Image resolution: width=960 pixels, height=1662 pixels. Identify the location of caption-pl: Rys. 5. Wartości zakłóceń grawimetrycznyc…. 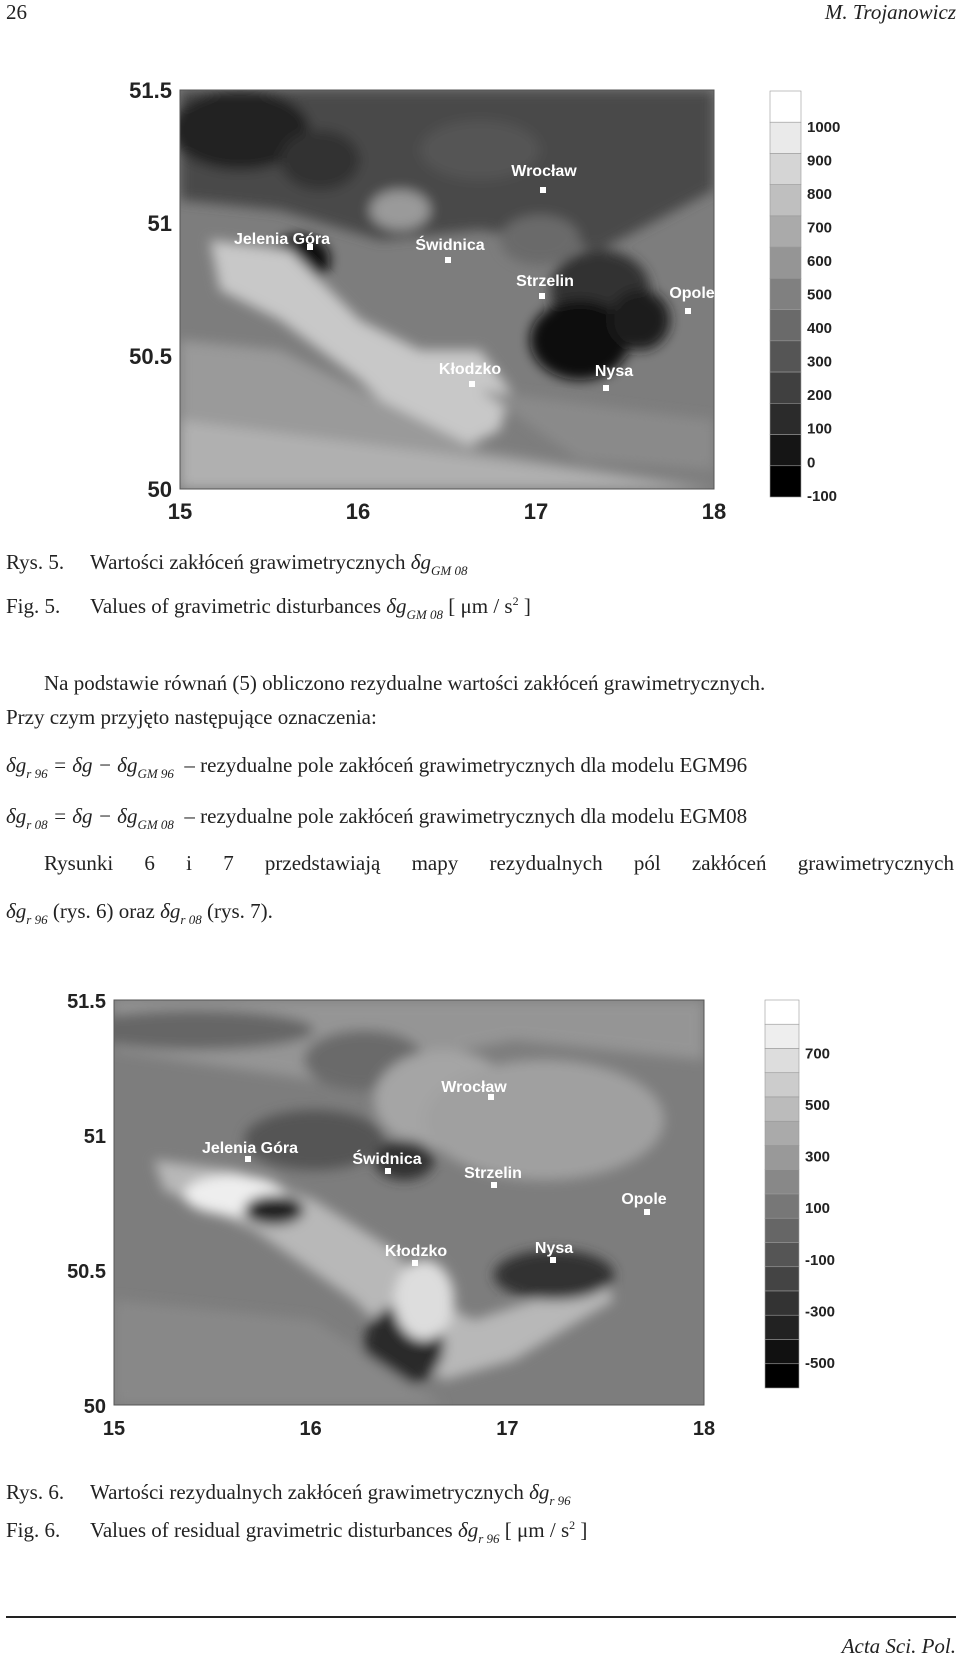
(236, 564).